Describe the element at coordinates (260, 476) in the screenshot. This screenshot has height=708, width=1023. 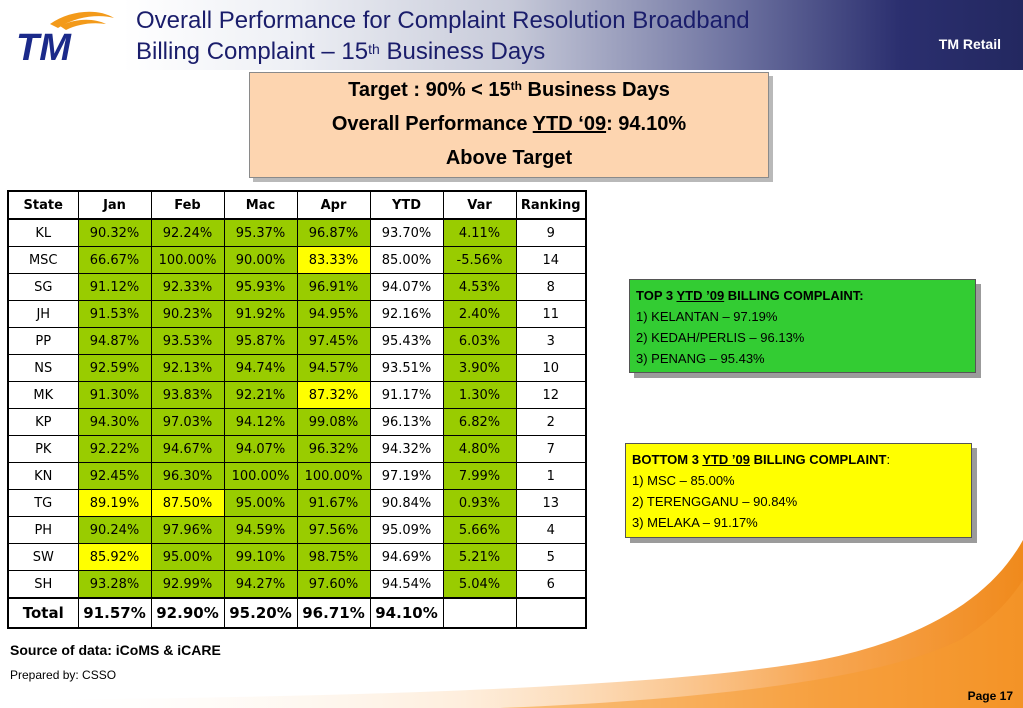
I see `cell-mac: 100.00%` at that location.